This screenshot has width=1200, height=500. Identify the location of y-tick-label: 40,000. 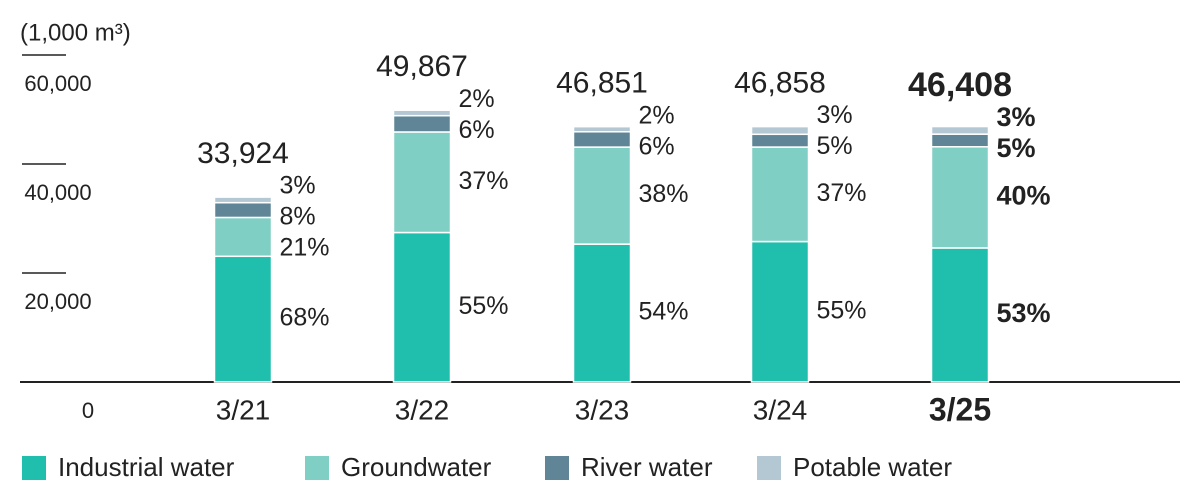
(57, 192).